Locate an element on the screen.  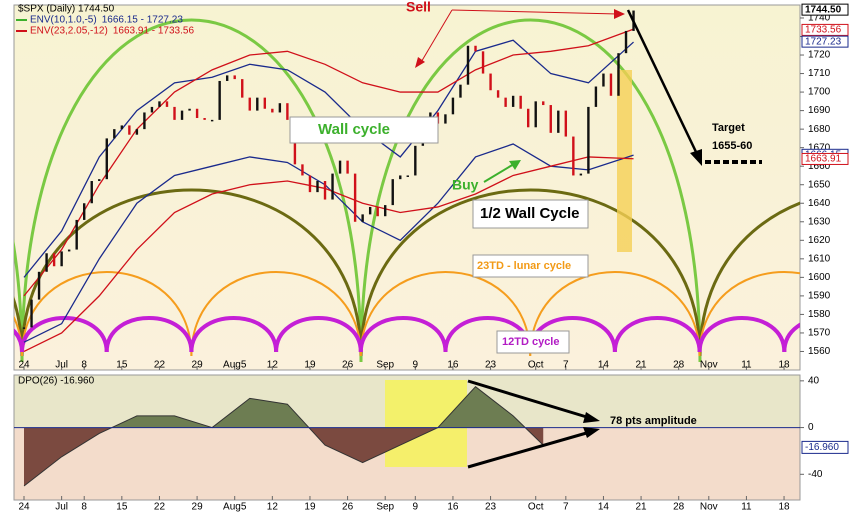
x-tick-label: 19 is located at coordinates (310, 365).